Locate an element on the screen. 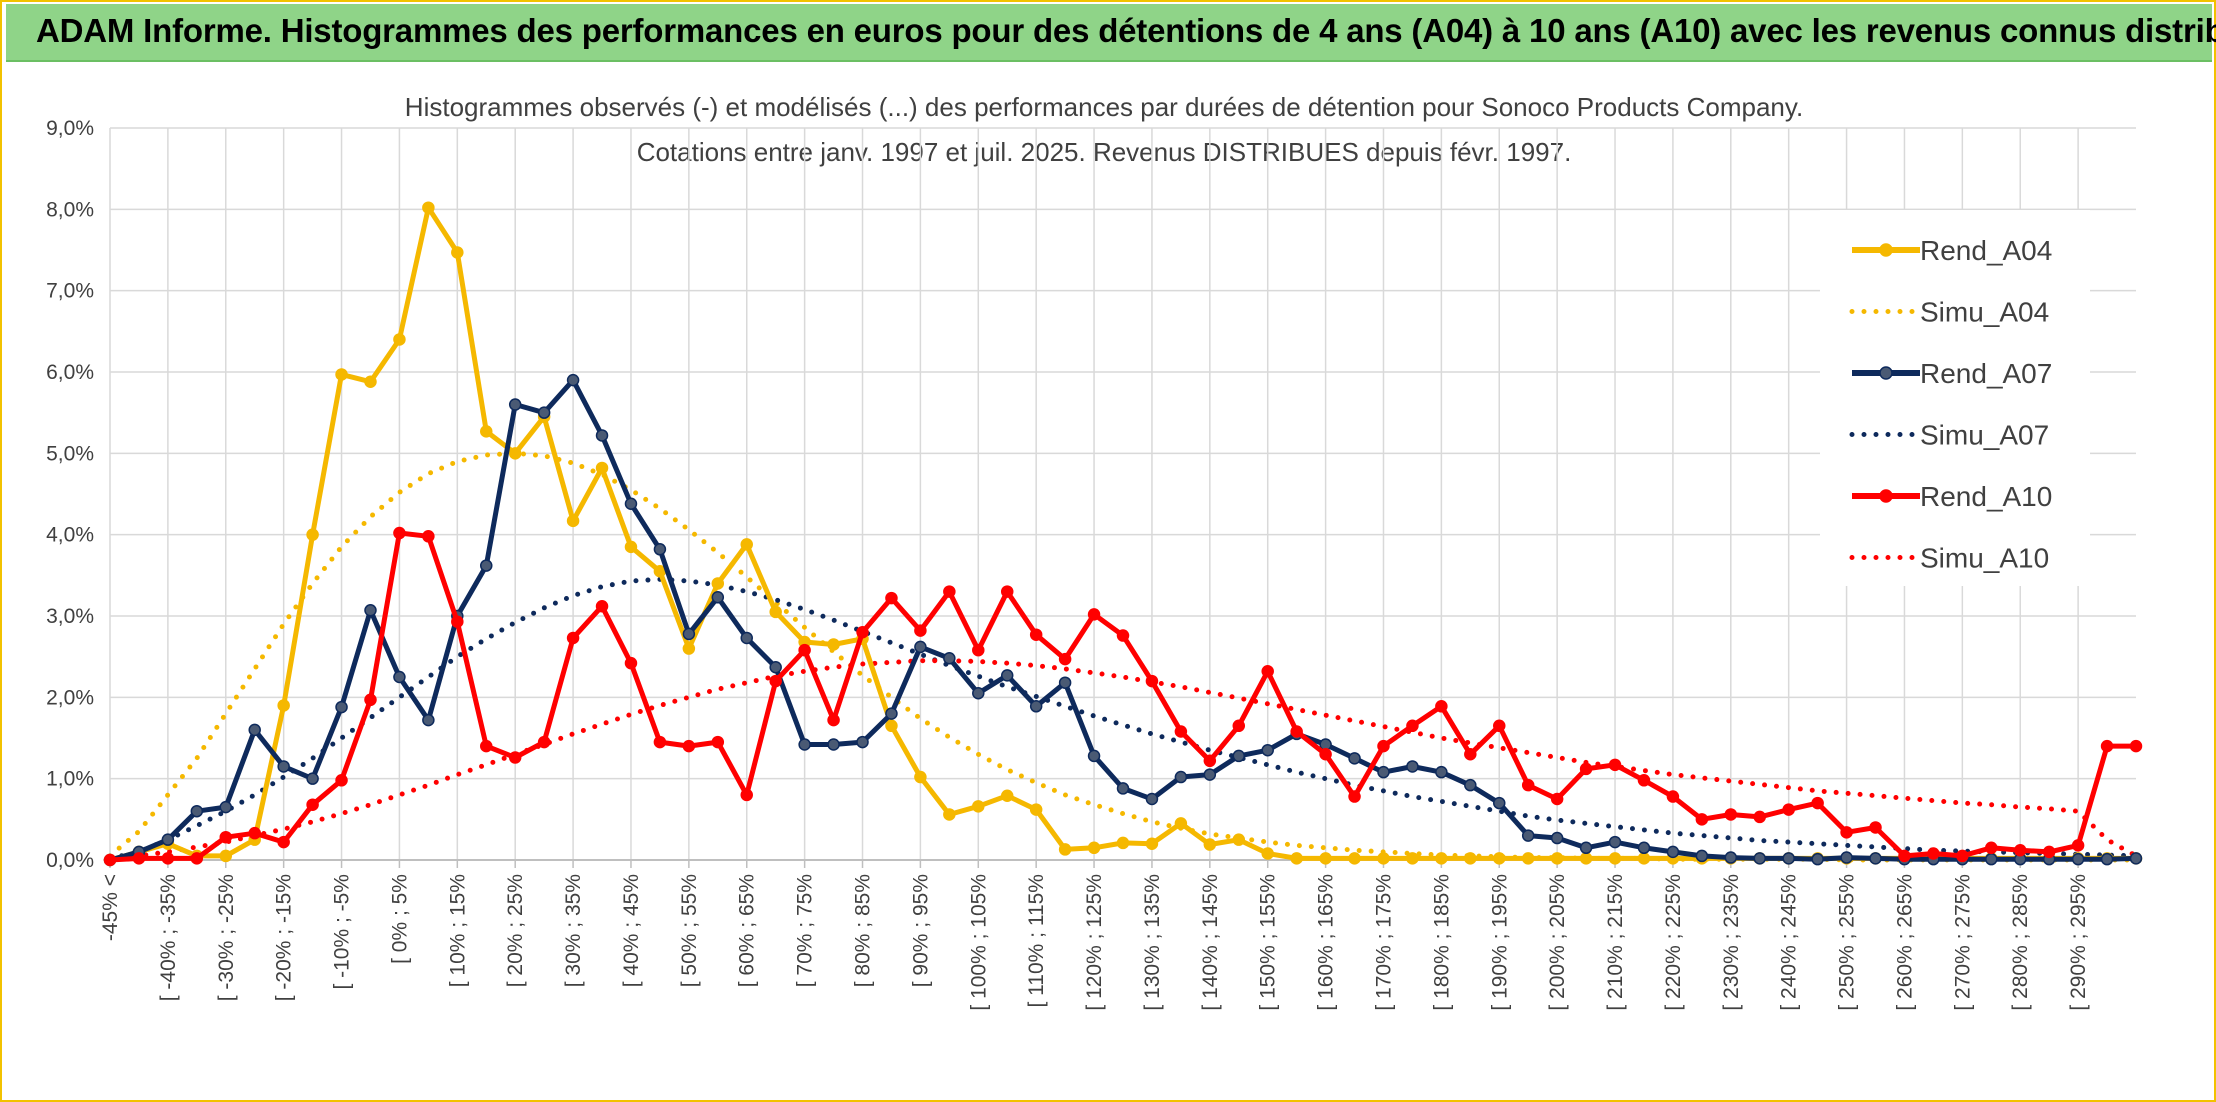  legend-label: Simu_A10 is located at coordinates (1984, 558).